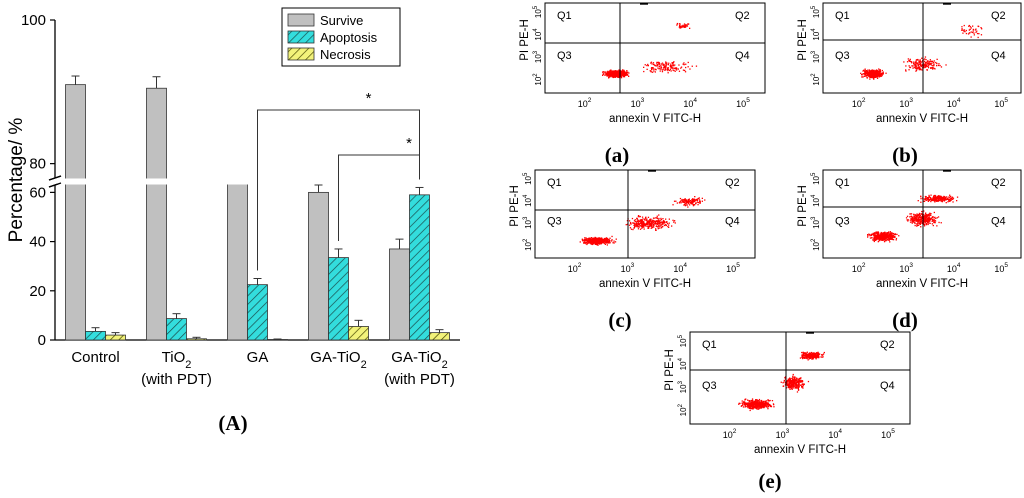 This screenshot has height=498, width=1024. What do you see at coordinates (37, 192) in the screenshot?
I see `y-tick-label: 60` at bounding box center [37, 192].